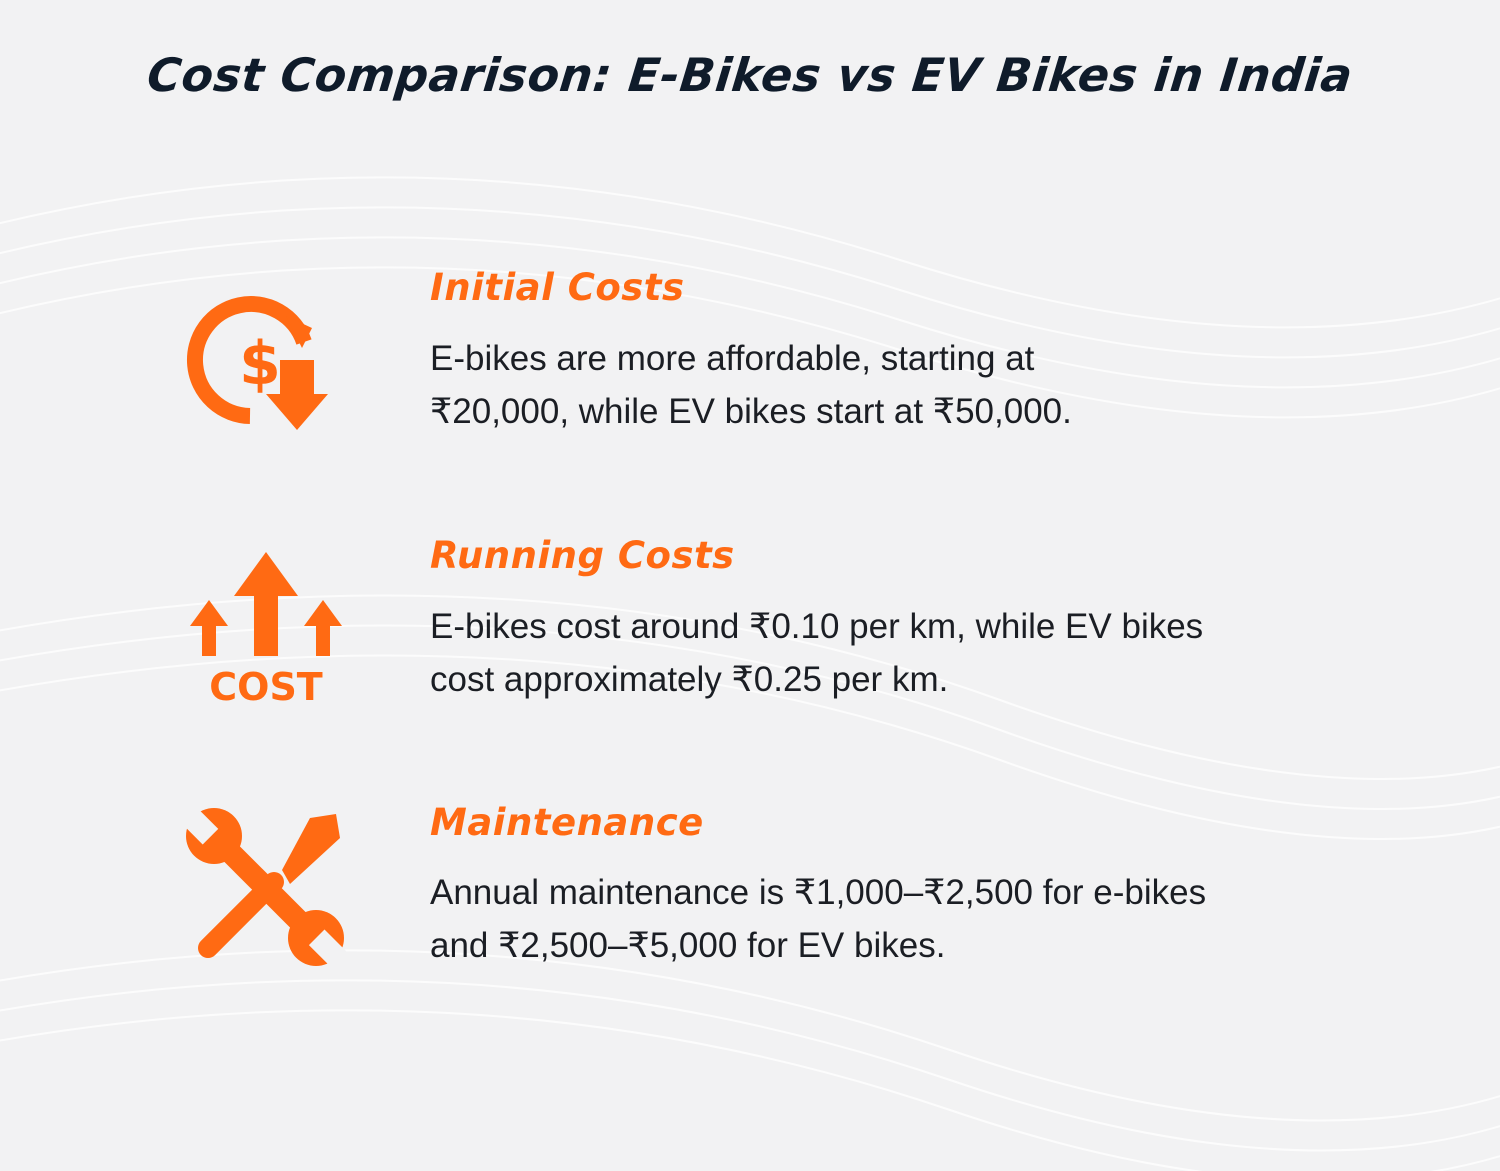 The height and width of the screenshot is (1171, 1500). I want to click on dollar-down-icon: $, so click(266, 368).